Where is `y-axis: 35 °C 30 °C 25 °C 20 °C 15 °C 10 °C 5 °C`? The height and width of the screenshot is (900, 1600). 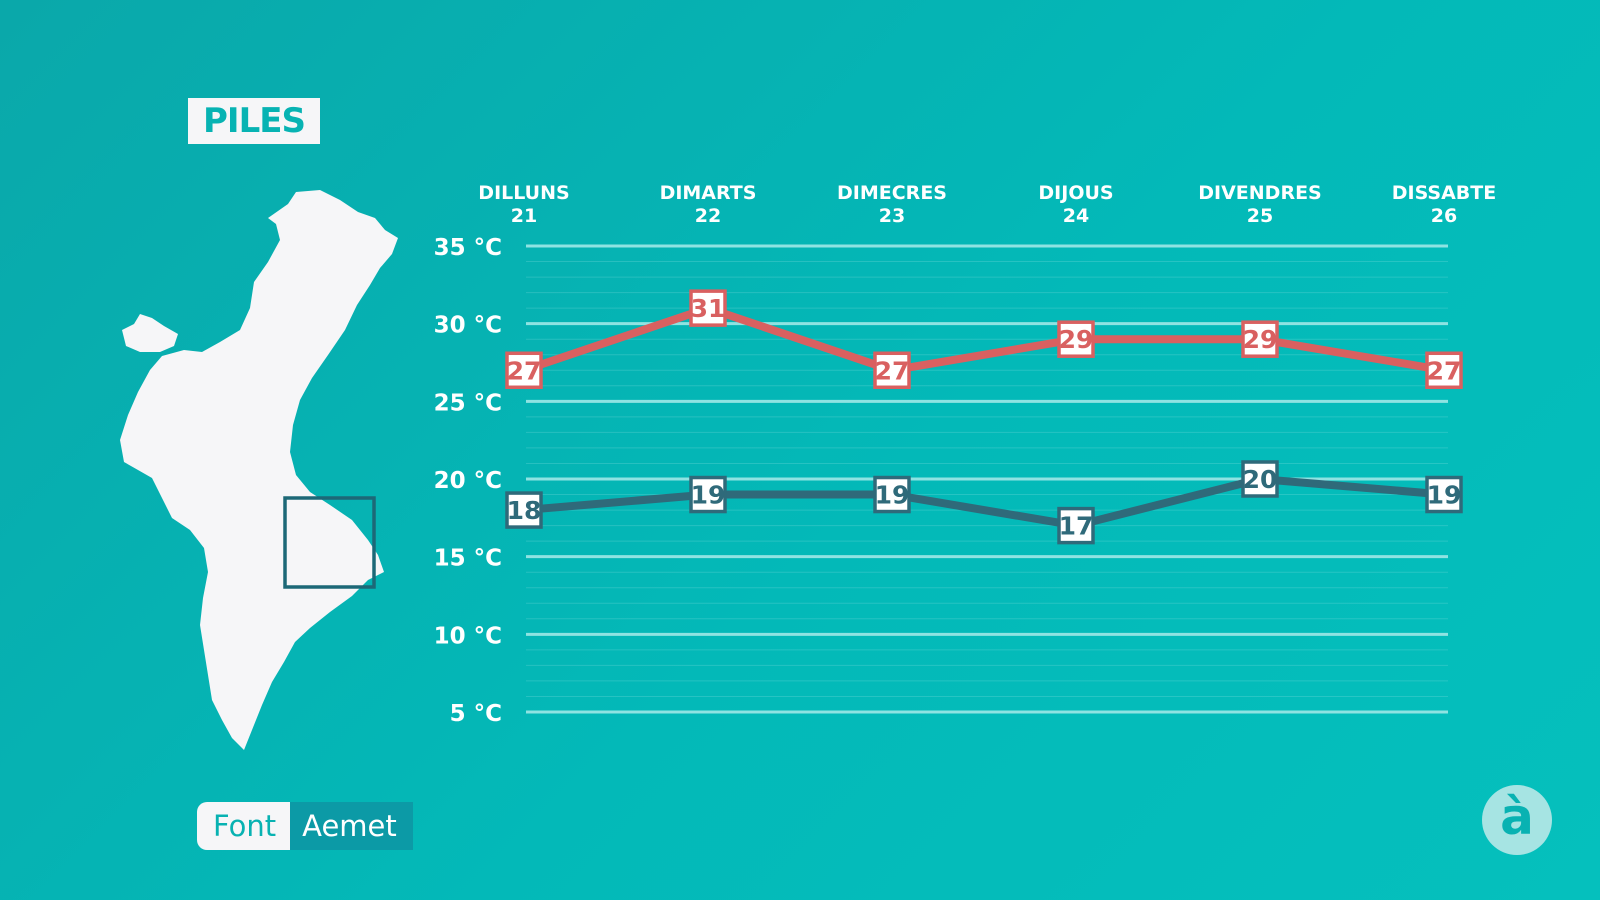 y-axis: 35 °C 30 °C 25 °C 20 °C 15 °C 10 °C 5 °C is located at coordinates (468, 481).